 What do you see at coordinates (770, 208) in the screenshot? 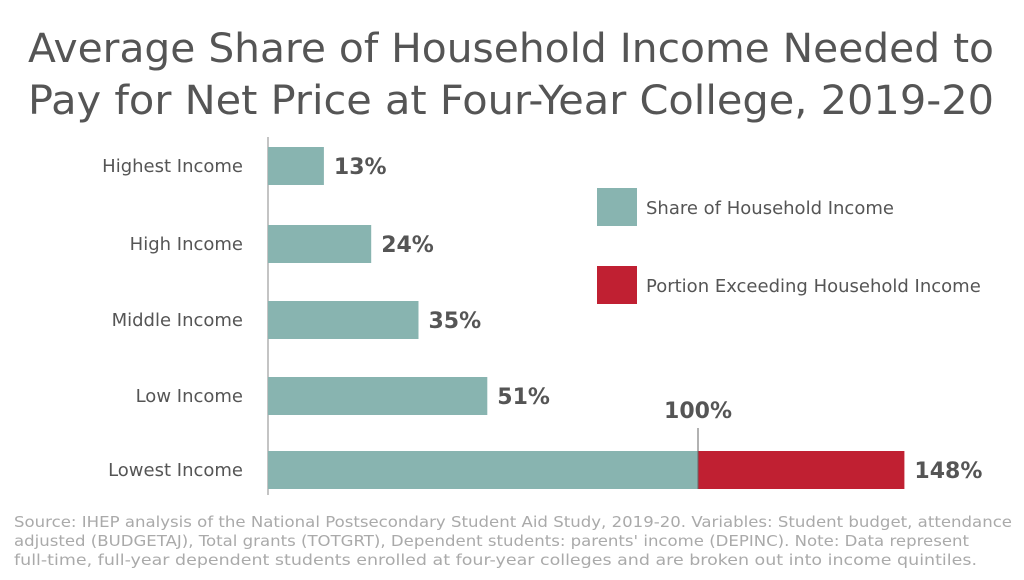
I see `legend-label: Share of Household Income` at bounding box center [770, 208].